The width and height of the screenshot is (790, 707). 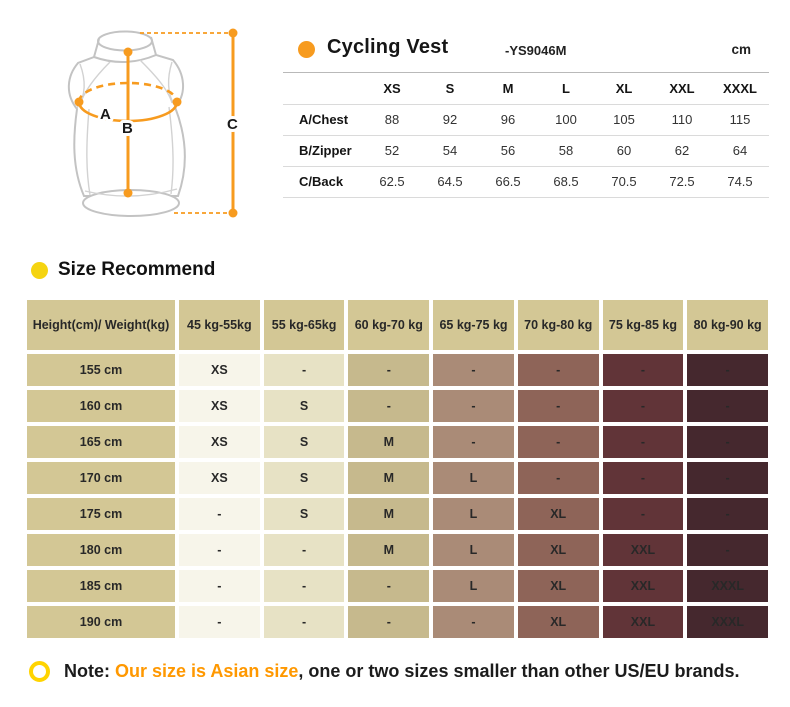 I want to click on height-label: 170 cm, so click(x=101, y=478).